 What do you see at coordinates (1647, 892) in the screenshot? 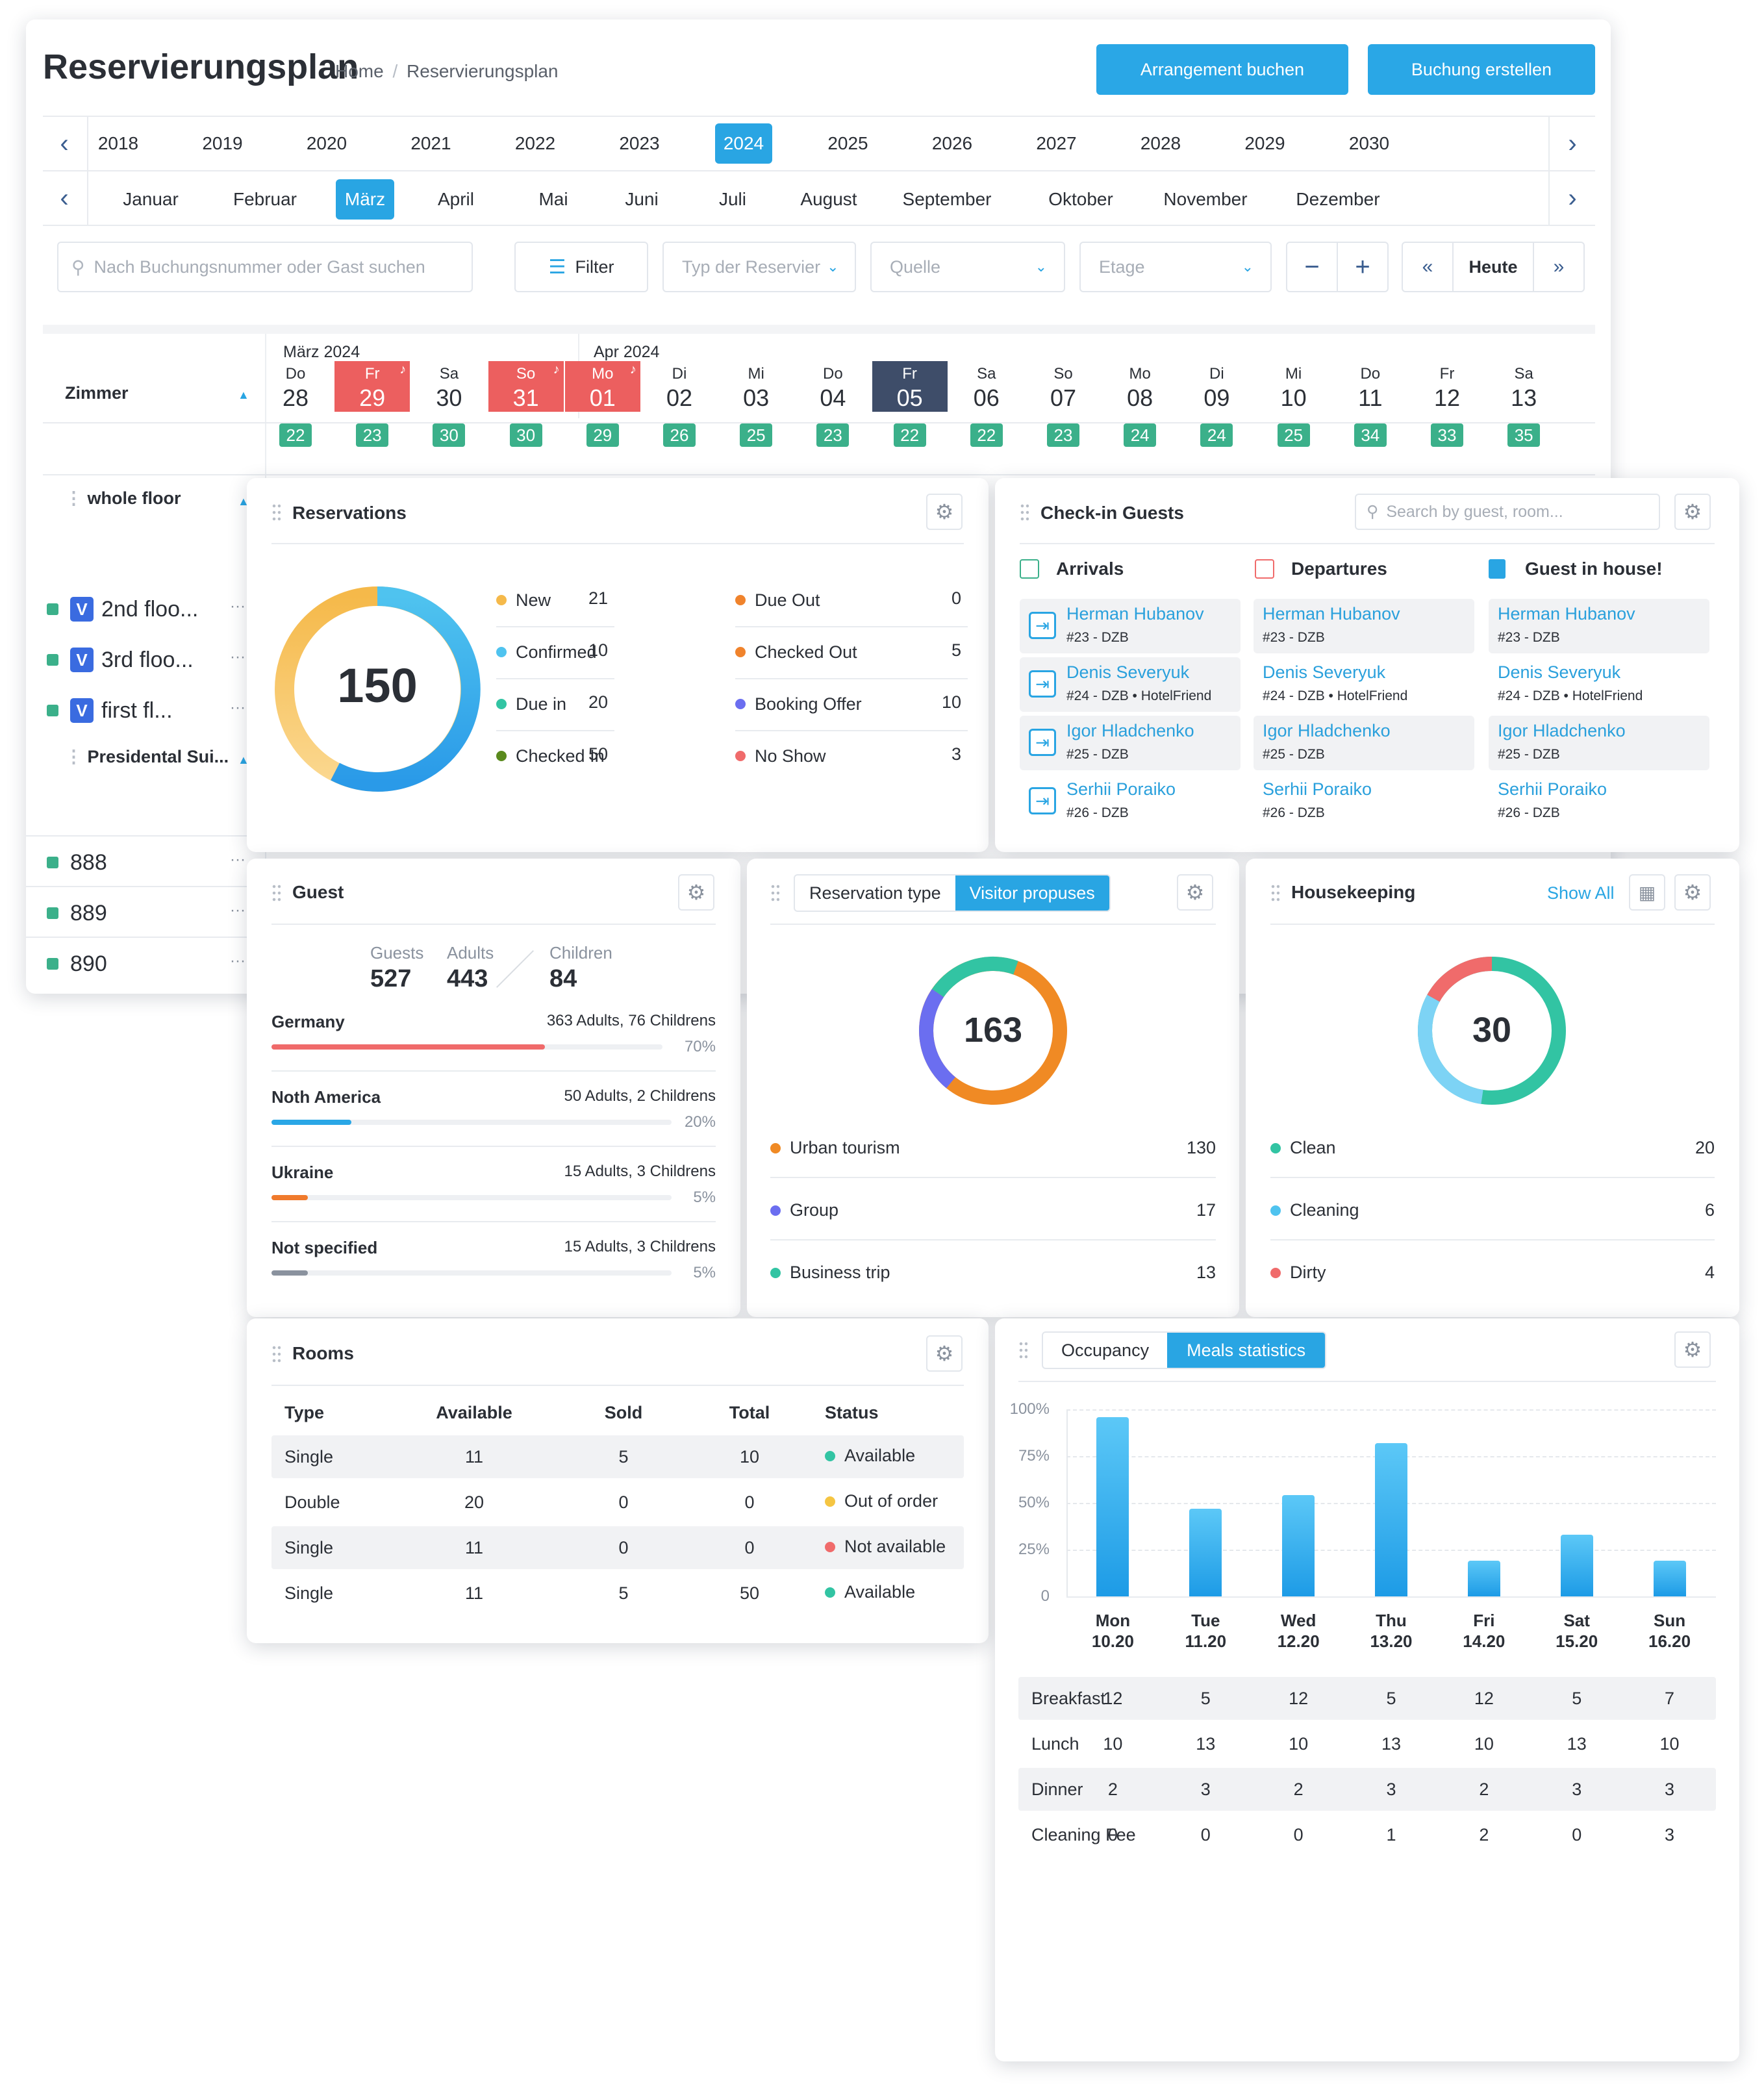
I see `calendar-icon: ▦` at bounding box center [1647, 892].